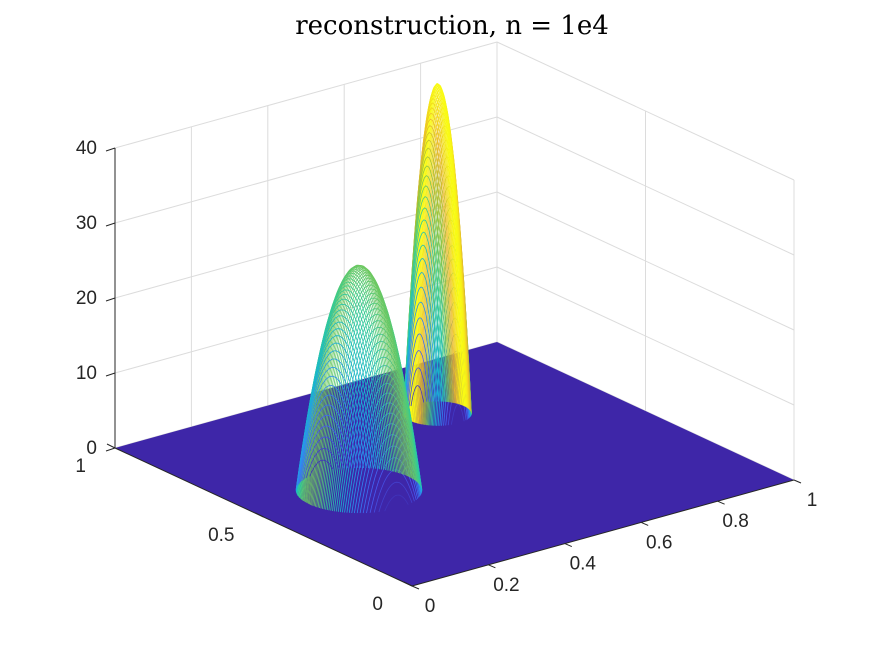 The image size is (875, 656). I want to click on x-tick-label: 0.8, so click(735, 521).